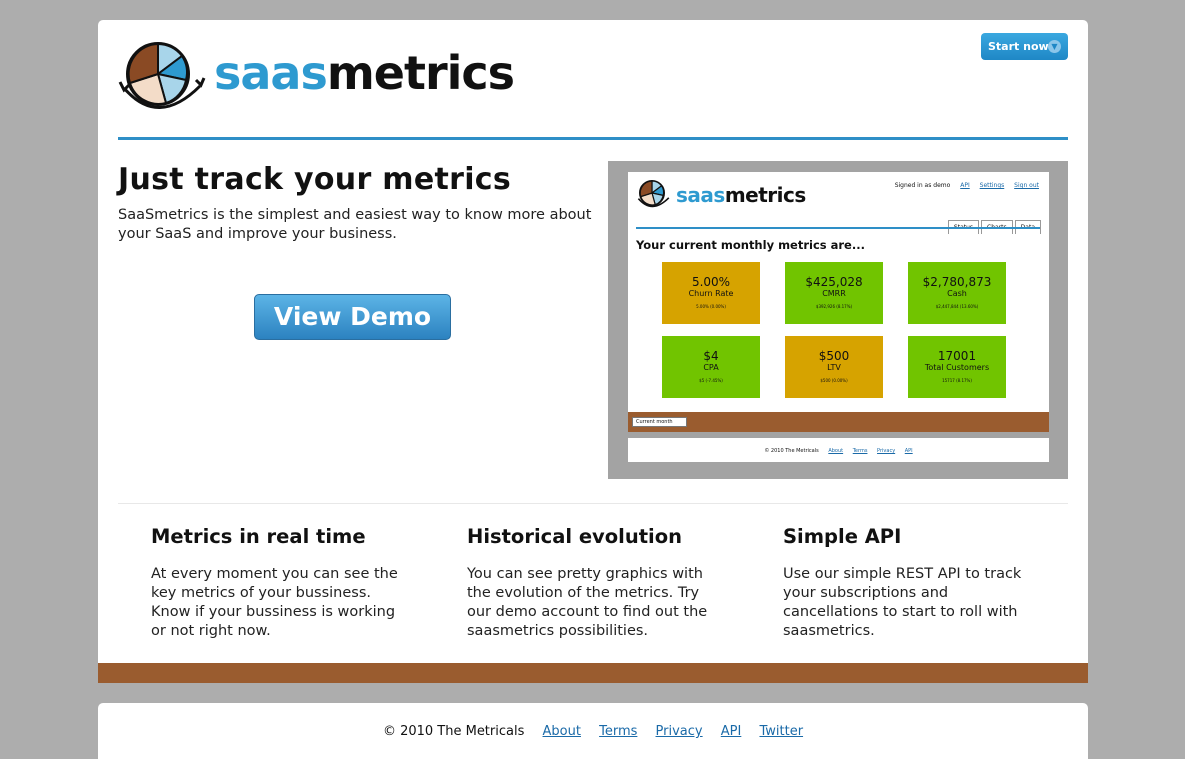  What do you see at coordinates (834, 356) in the screenshot?
I see `metric-value: $500` at bounding box center [834, 356].